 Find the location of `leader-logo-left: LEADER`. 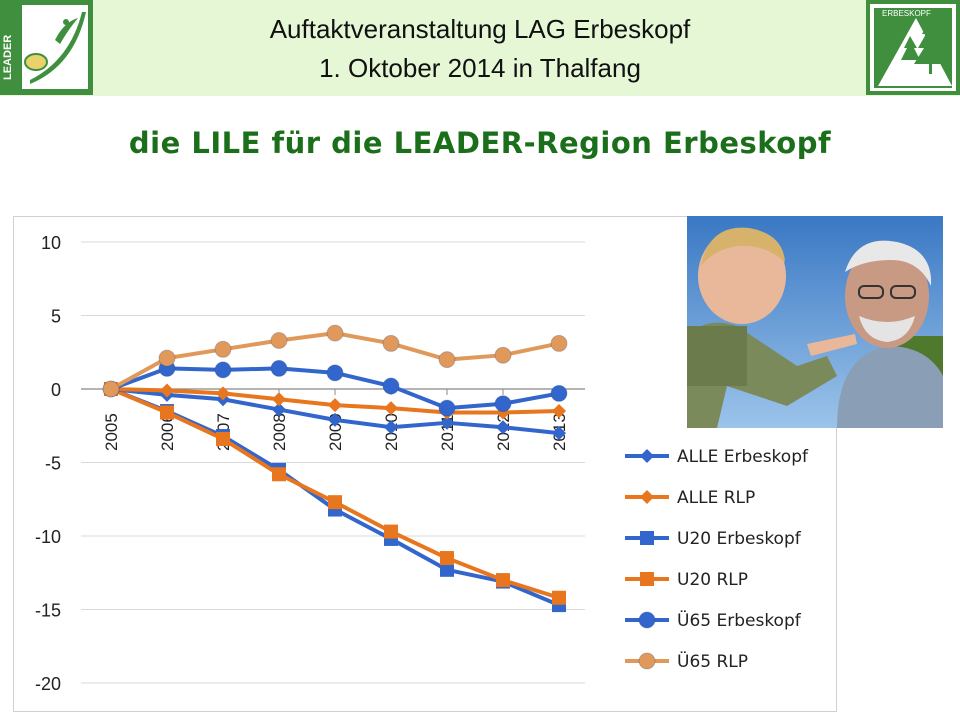

leader-logo-left: LEADER is located at coordinates (46, 47).